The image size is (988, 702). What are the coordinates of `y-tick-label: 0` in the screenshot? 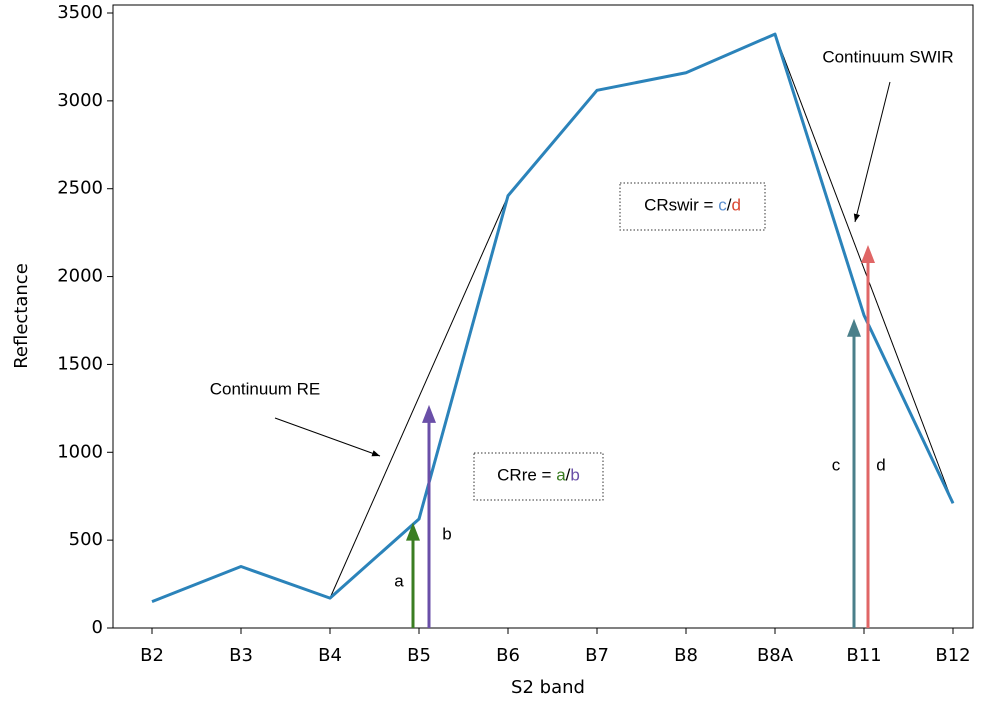 It's located at (97, 627).